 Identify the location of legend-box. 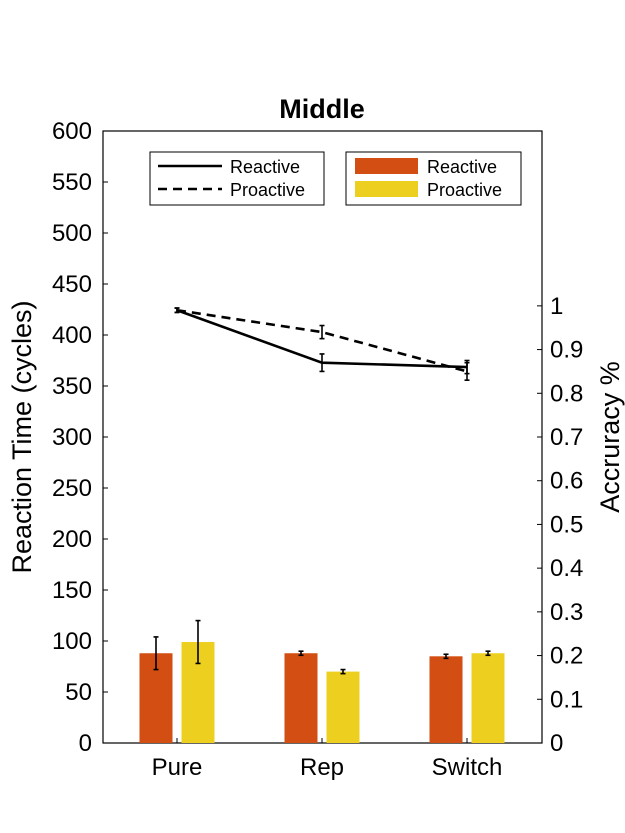
(237, 178).